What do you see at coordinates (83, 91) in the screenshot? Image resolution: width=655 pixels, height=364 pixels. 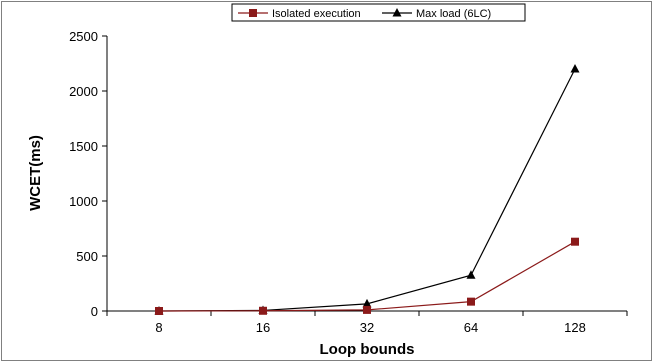 I see `y-tick-label: 2000` at bounding box center [83, 91].